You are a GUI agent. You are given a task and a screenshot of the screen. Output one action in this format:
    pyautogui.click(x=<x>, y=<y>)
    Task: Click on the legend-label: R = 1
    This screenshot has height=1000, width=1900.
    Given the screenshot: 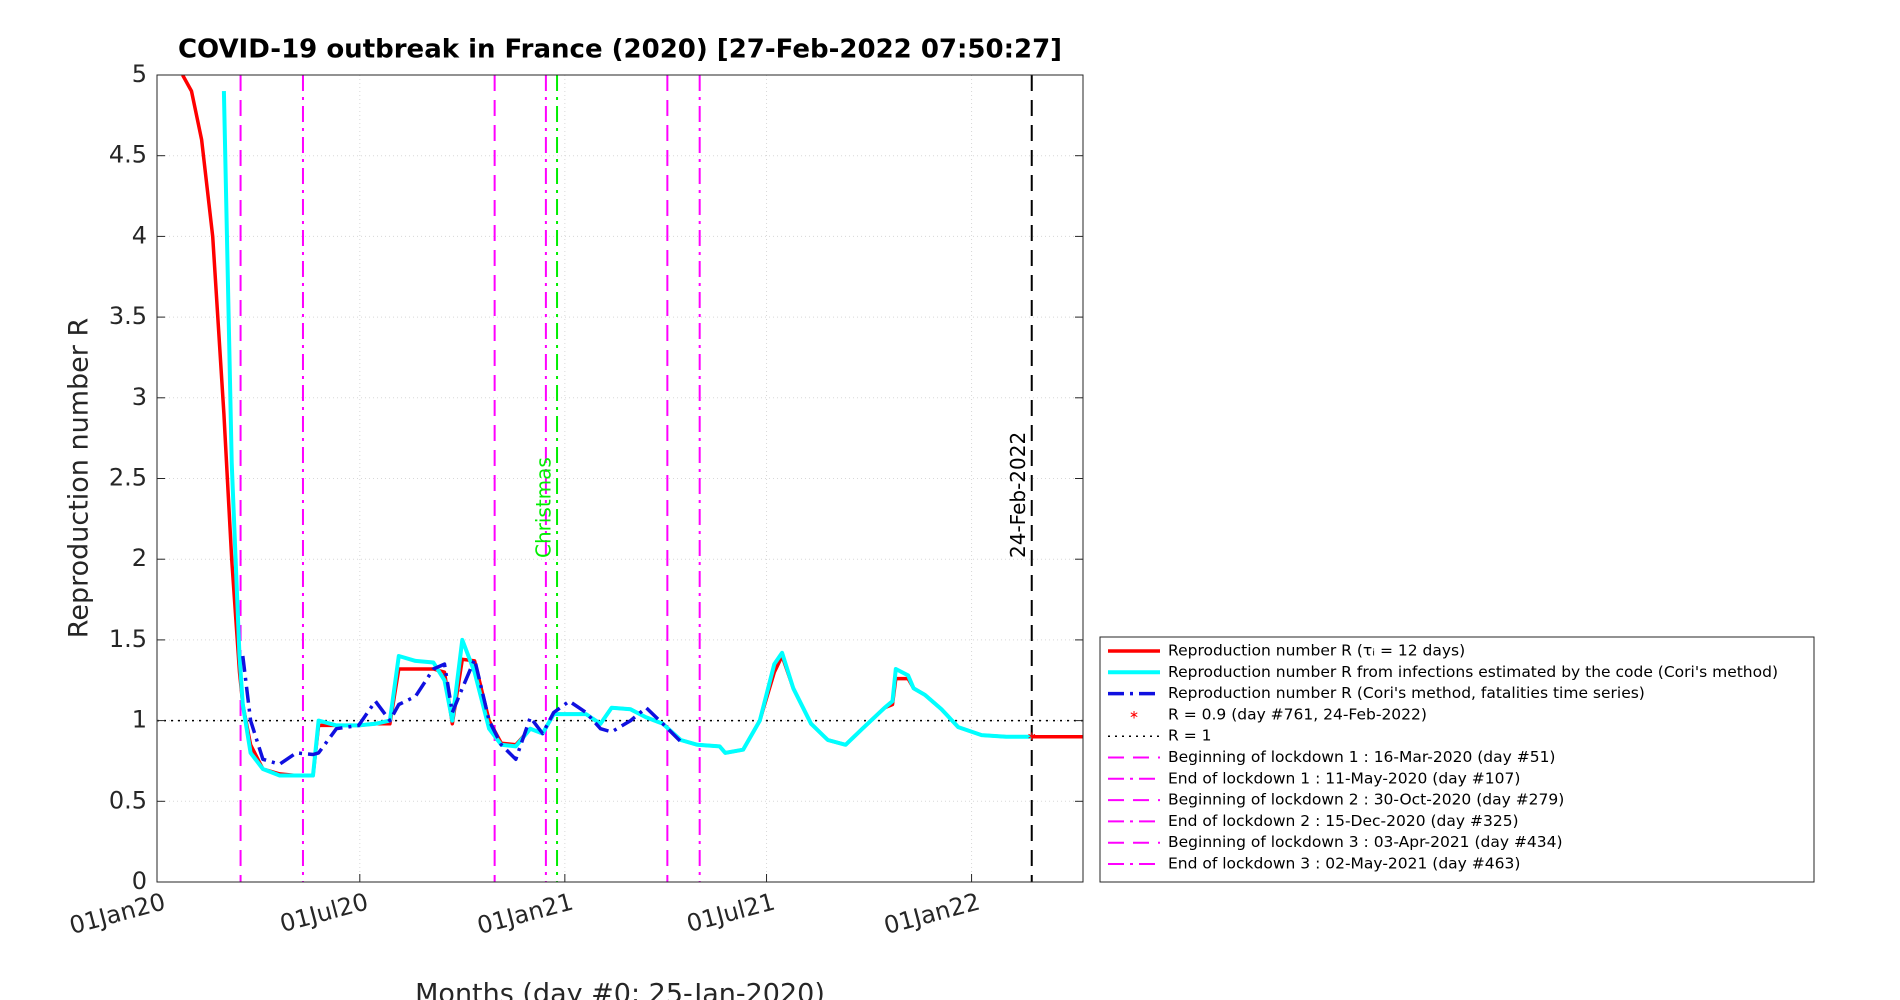 What is the action you would take?
    pyautogui.click(x=1189, y=736)
    